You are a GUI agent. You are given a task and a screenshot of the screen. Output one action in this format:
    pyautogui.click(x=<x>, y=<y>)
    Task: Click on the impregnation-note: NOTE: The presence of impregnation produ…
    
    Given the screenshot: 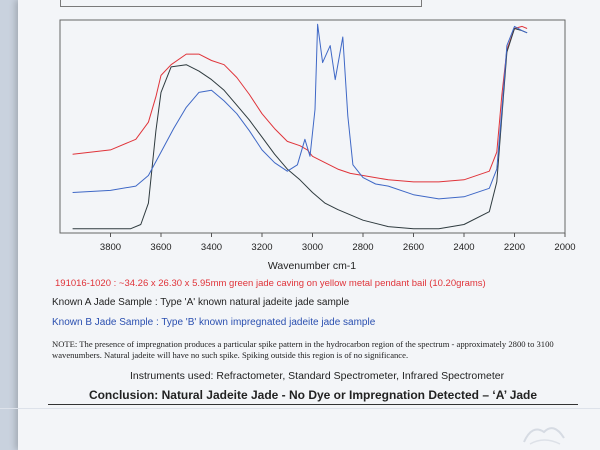 What is the action you would take?
    pyautogui.click(x=303, y=349)
    